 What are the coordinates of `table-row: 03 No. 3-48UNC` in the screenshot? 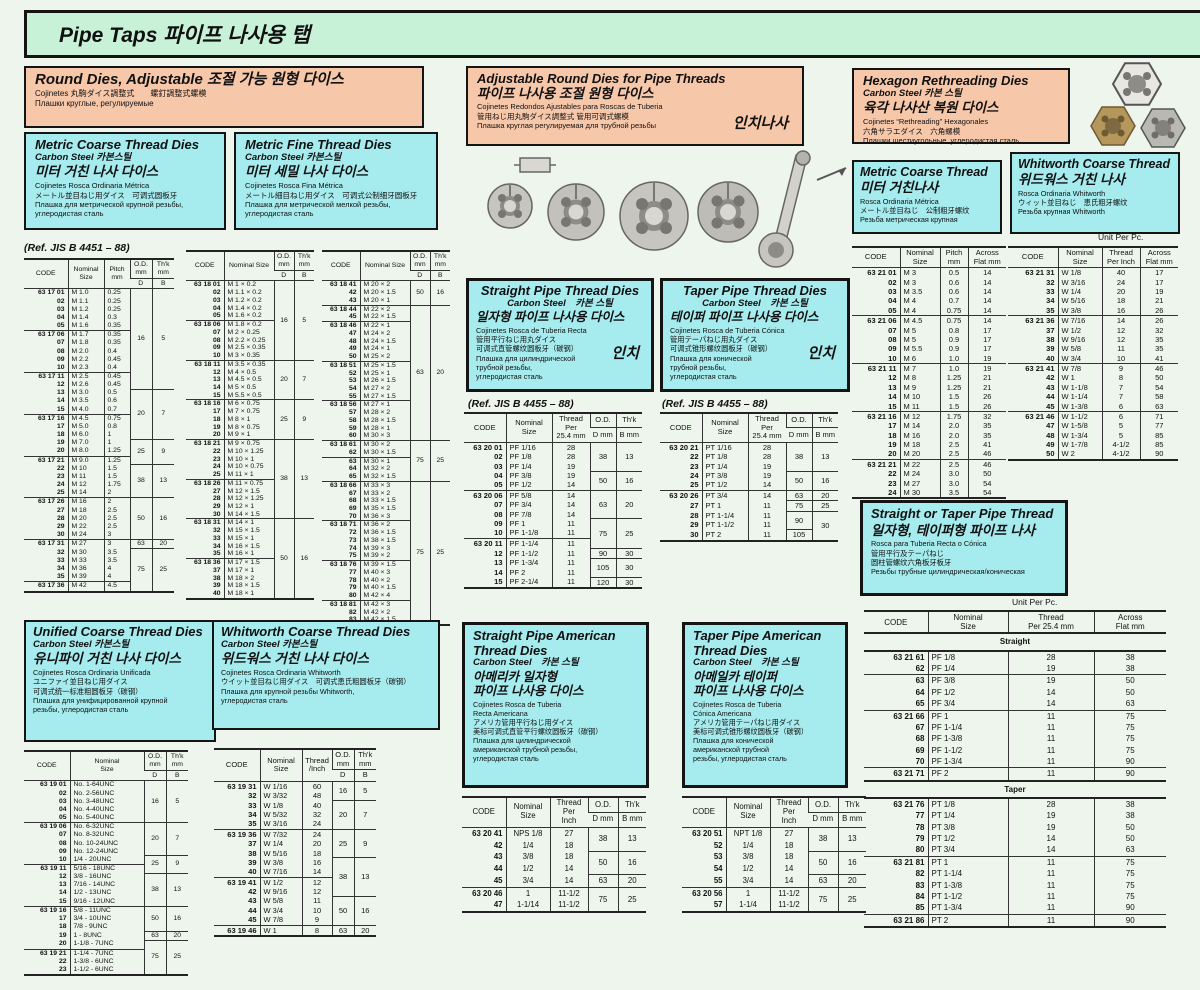 It's located at (106, 801).